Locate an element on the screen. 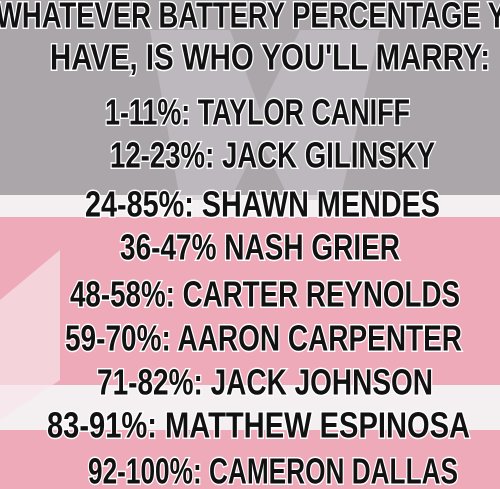  text-line: 92-100%: CAMERON DALLAS is located at coordinates (273, 470).